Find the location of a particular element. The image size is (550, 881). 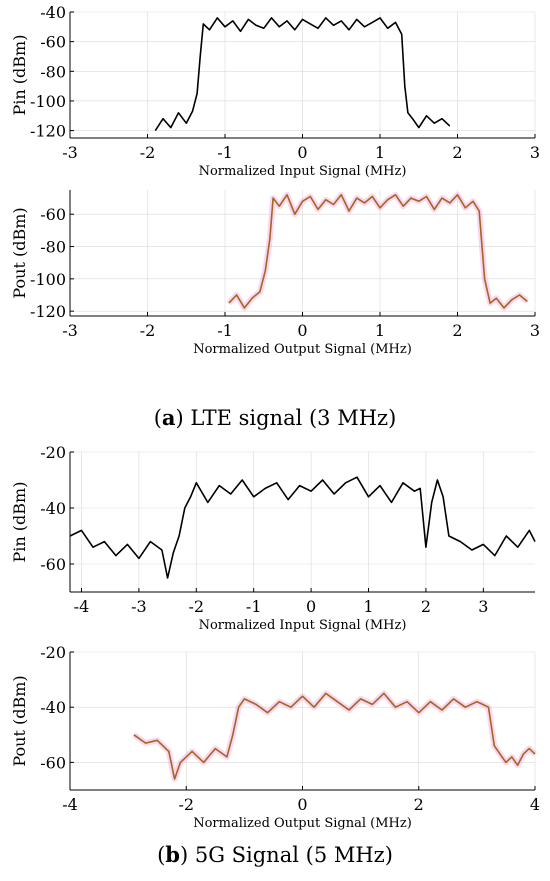

caption-b: (b) 5G Signal (5 MHz) is located at coordinates (275, 854).